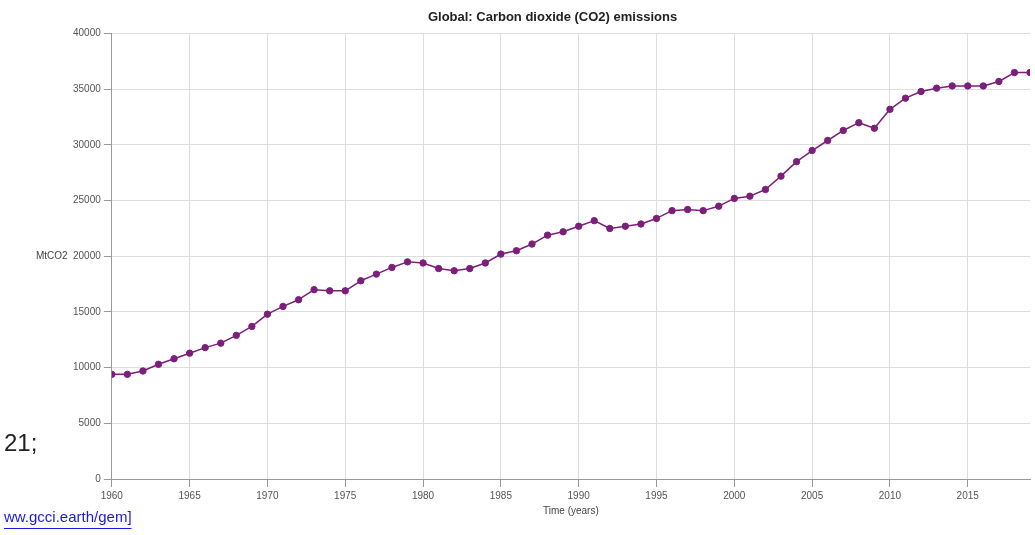  Describe the element at coordinates (890, 495) in the screenshot. I see `x-tick-label: 2010` at that location.